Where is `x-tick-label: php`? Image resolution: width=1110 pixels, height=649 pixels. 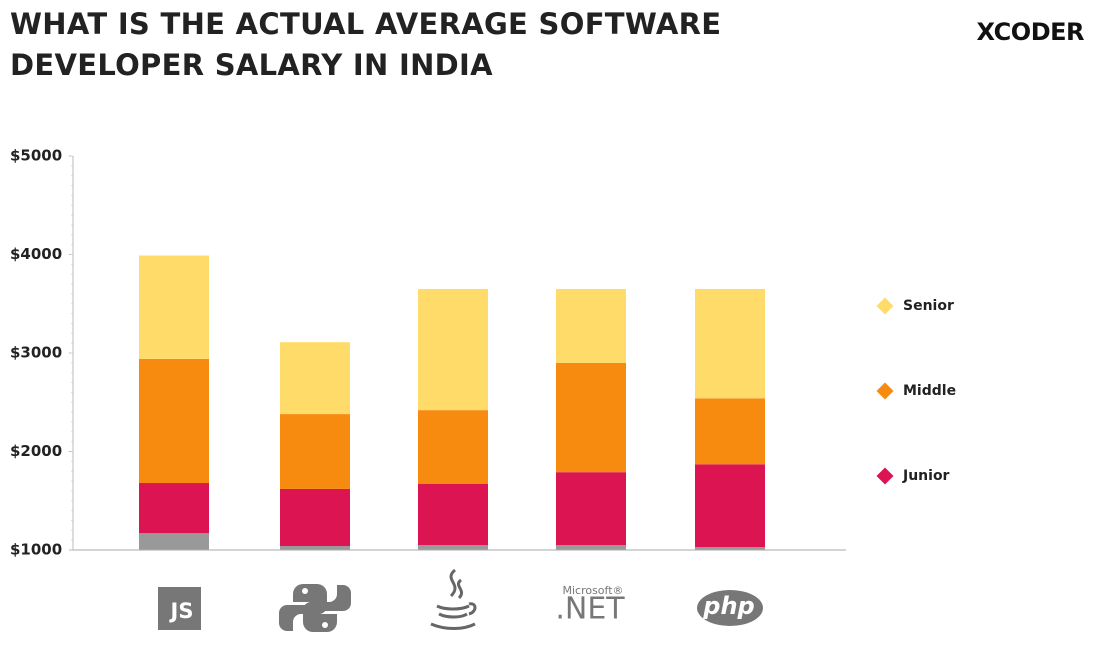 x-tick-label: php is located at coordinates (728, 606).